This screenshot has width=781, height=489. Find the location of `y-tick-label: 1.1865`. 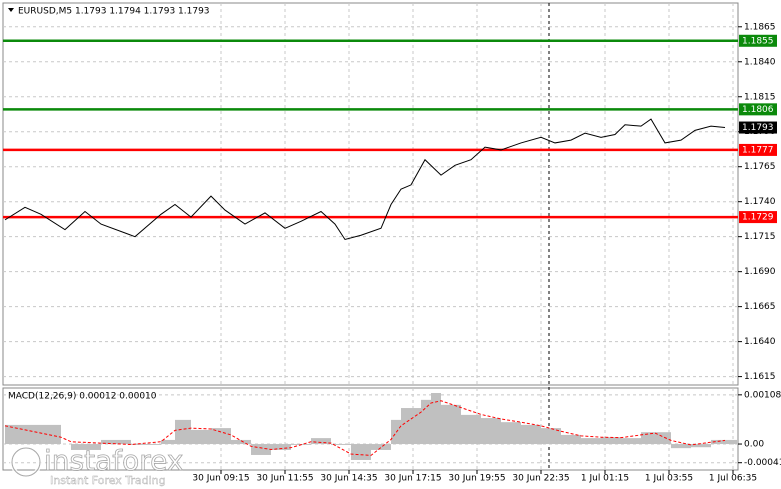

y-tick-label: 1.1865 is located at coordinates (760, 27).